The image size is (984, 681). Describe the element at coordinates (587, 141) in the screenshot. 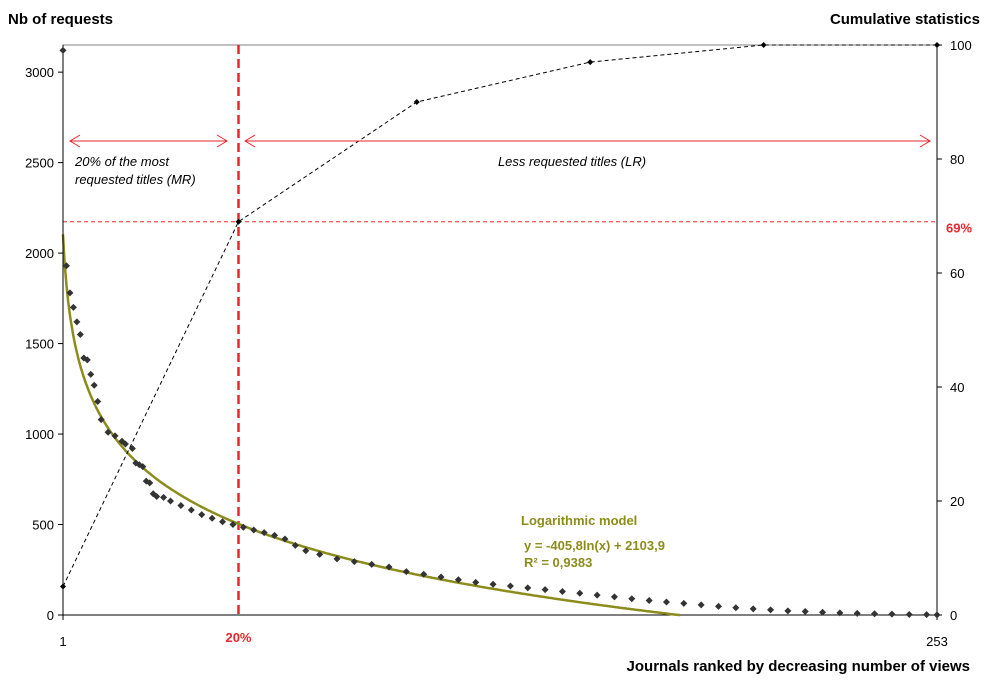

I see `lr-arrow` at that location.